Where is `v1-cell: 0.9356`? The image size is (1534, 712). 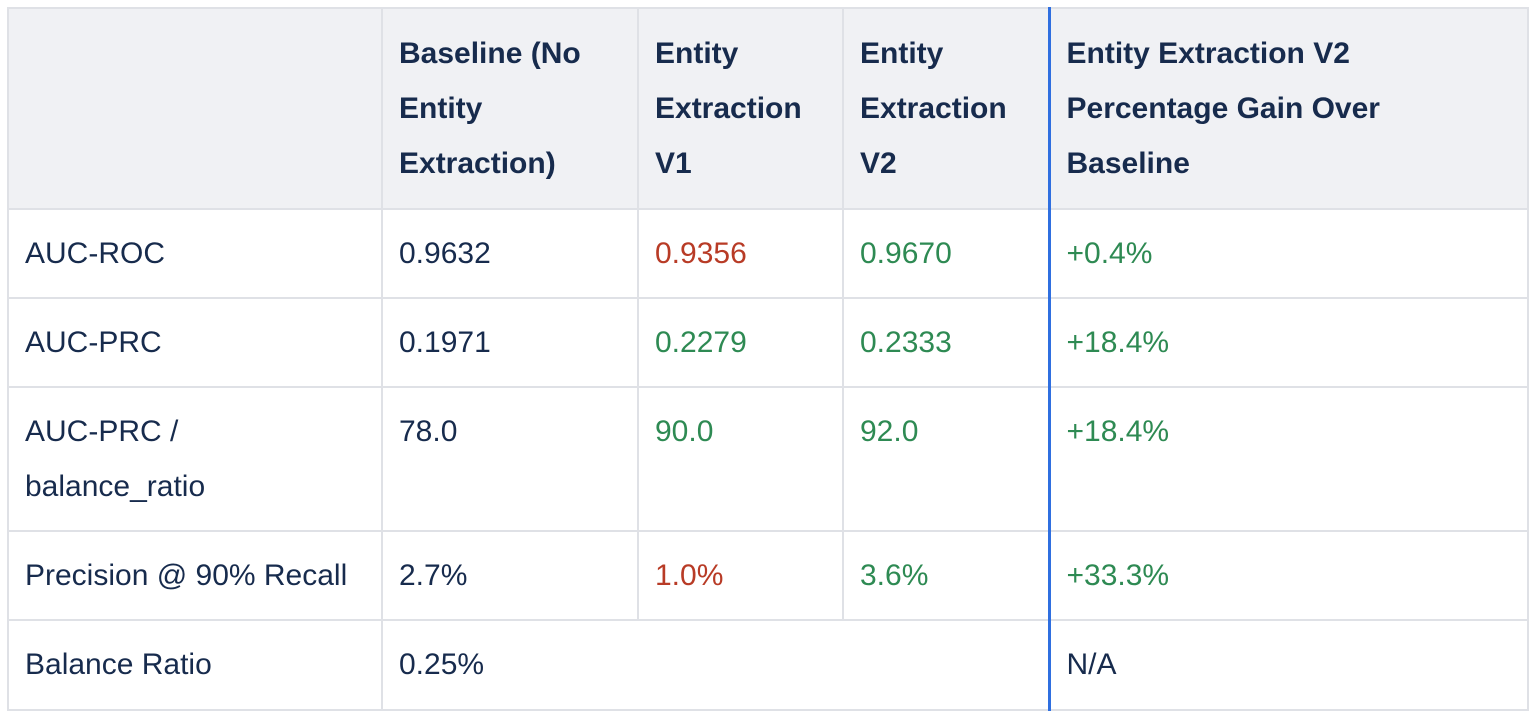
v1-cell: 0.9356 is located at coordinates (740, 253).